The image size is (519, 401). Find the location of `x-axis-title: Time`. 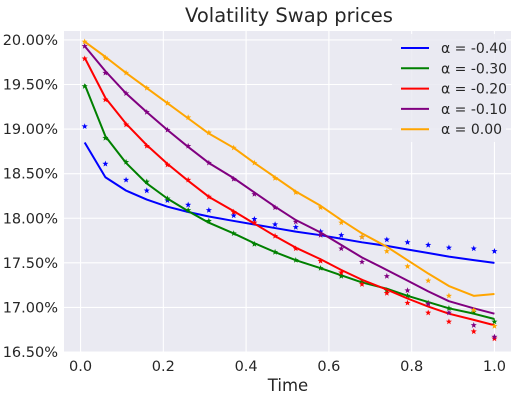

x-axis-title: Time is located at coordinates (287, 385).